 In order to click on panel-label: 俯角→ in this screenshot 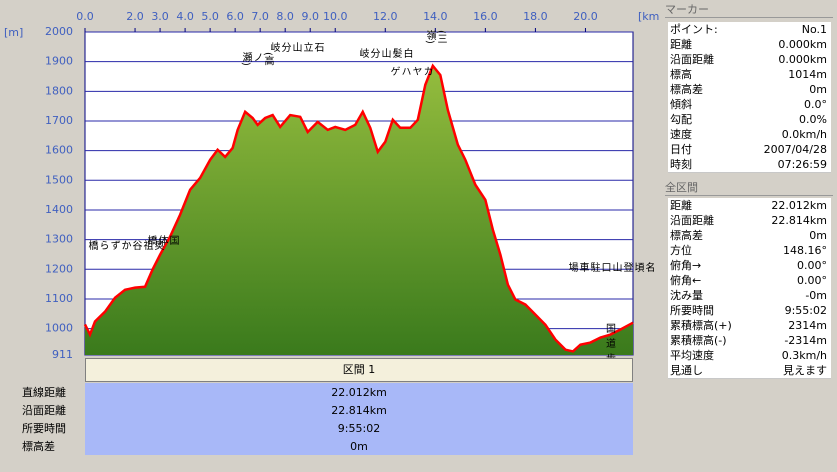, I will do `click(686, 265)`.